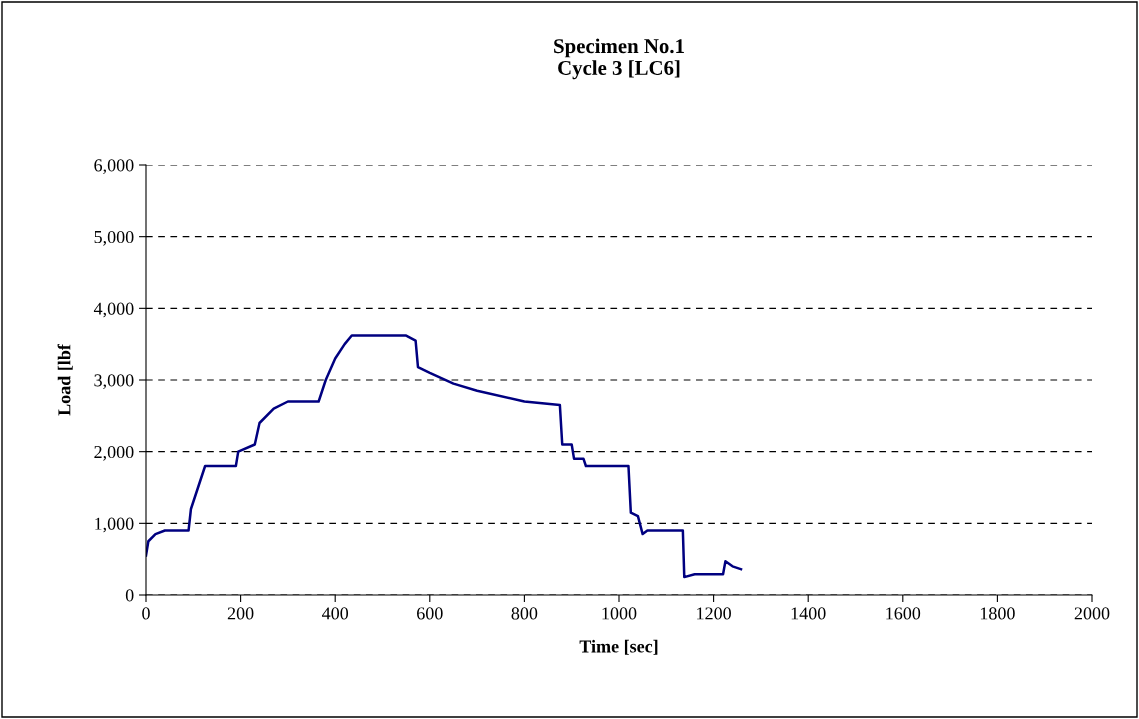 This screenshot has height=719, width=1139. I want to click on y-tick-label: 0, so click(129, 595).